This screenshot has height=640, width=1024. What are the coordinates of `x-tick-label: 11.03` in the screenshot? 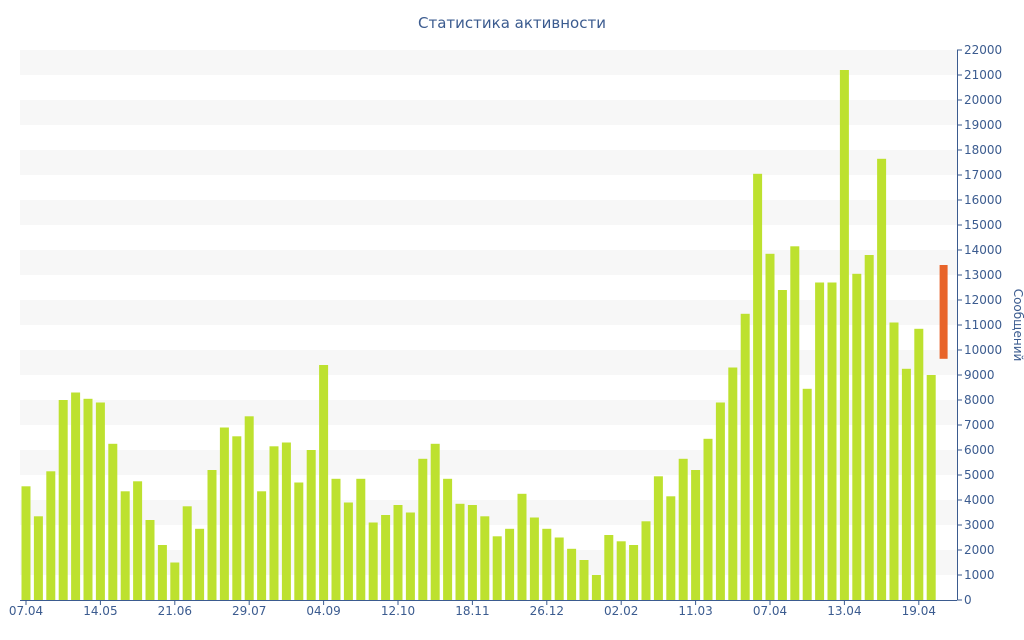 It's located at (695, 611).